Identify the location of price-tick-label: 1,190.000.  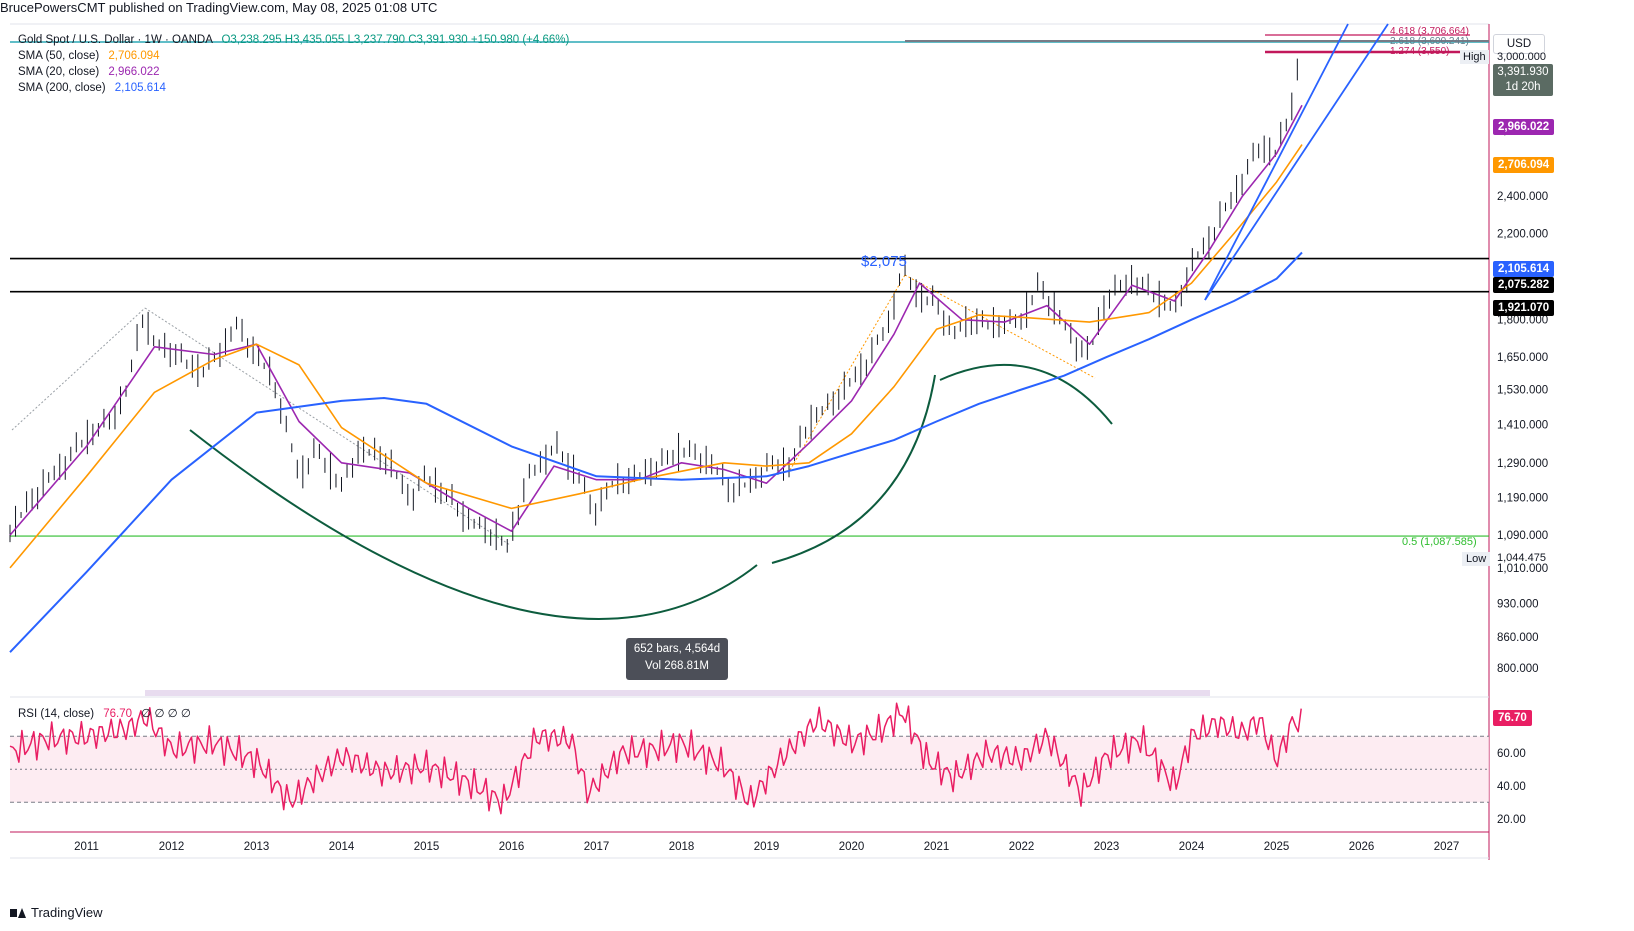
(1522, 498).